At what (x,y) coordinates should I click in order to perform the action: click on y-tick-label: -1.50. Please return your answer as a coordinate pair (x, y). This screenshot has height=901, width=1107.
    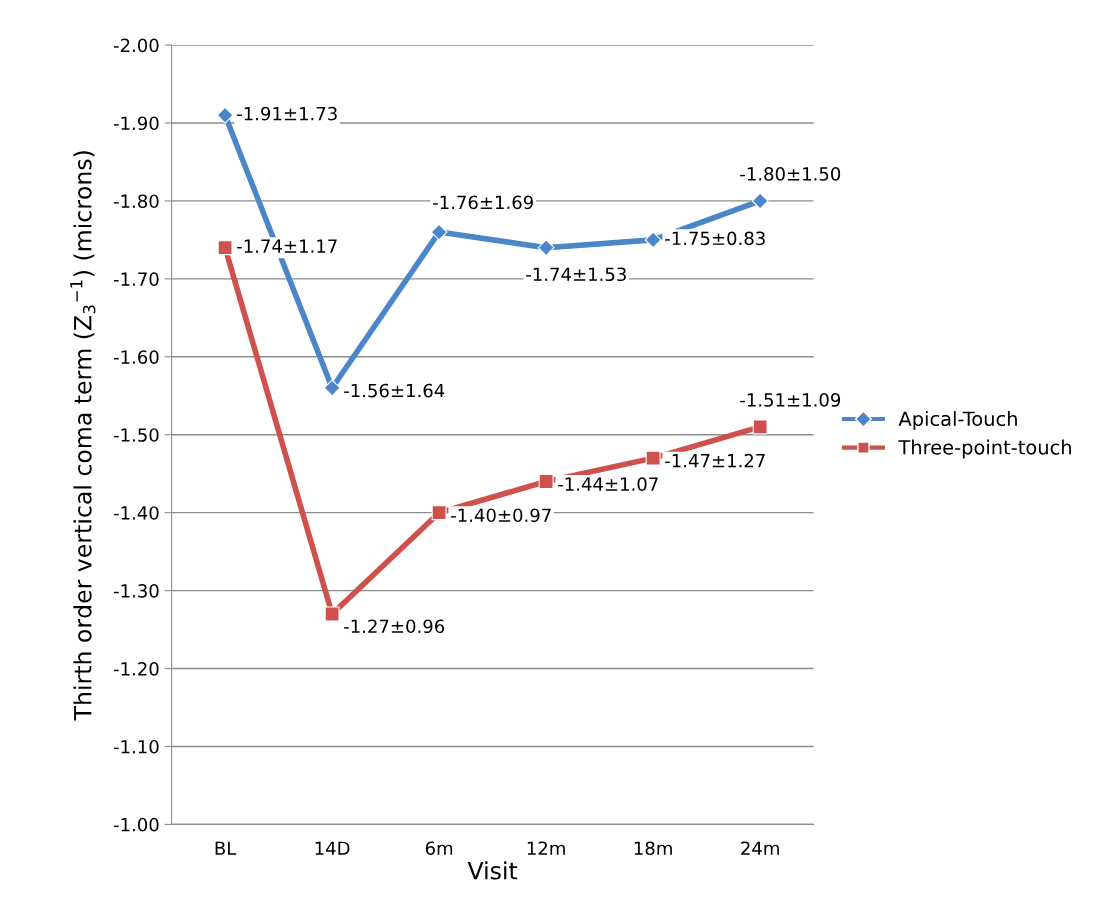
    Looking at the image, I should click on (136, 435).